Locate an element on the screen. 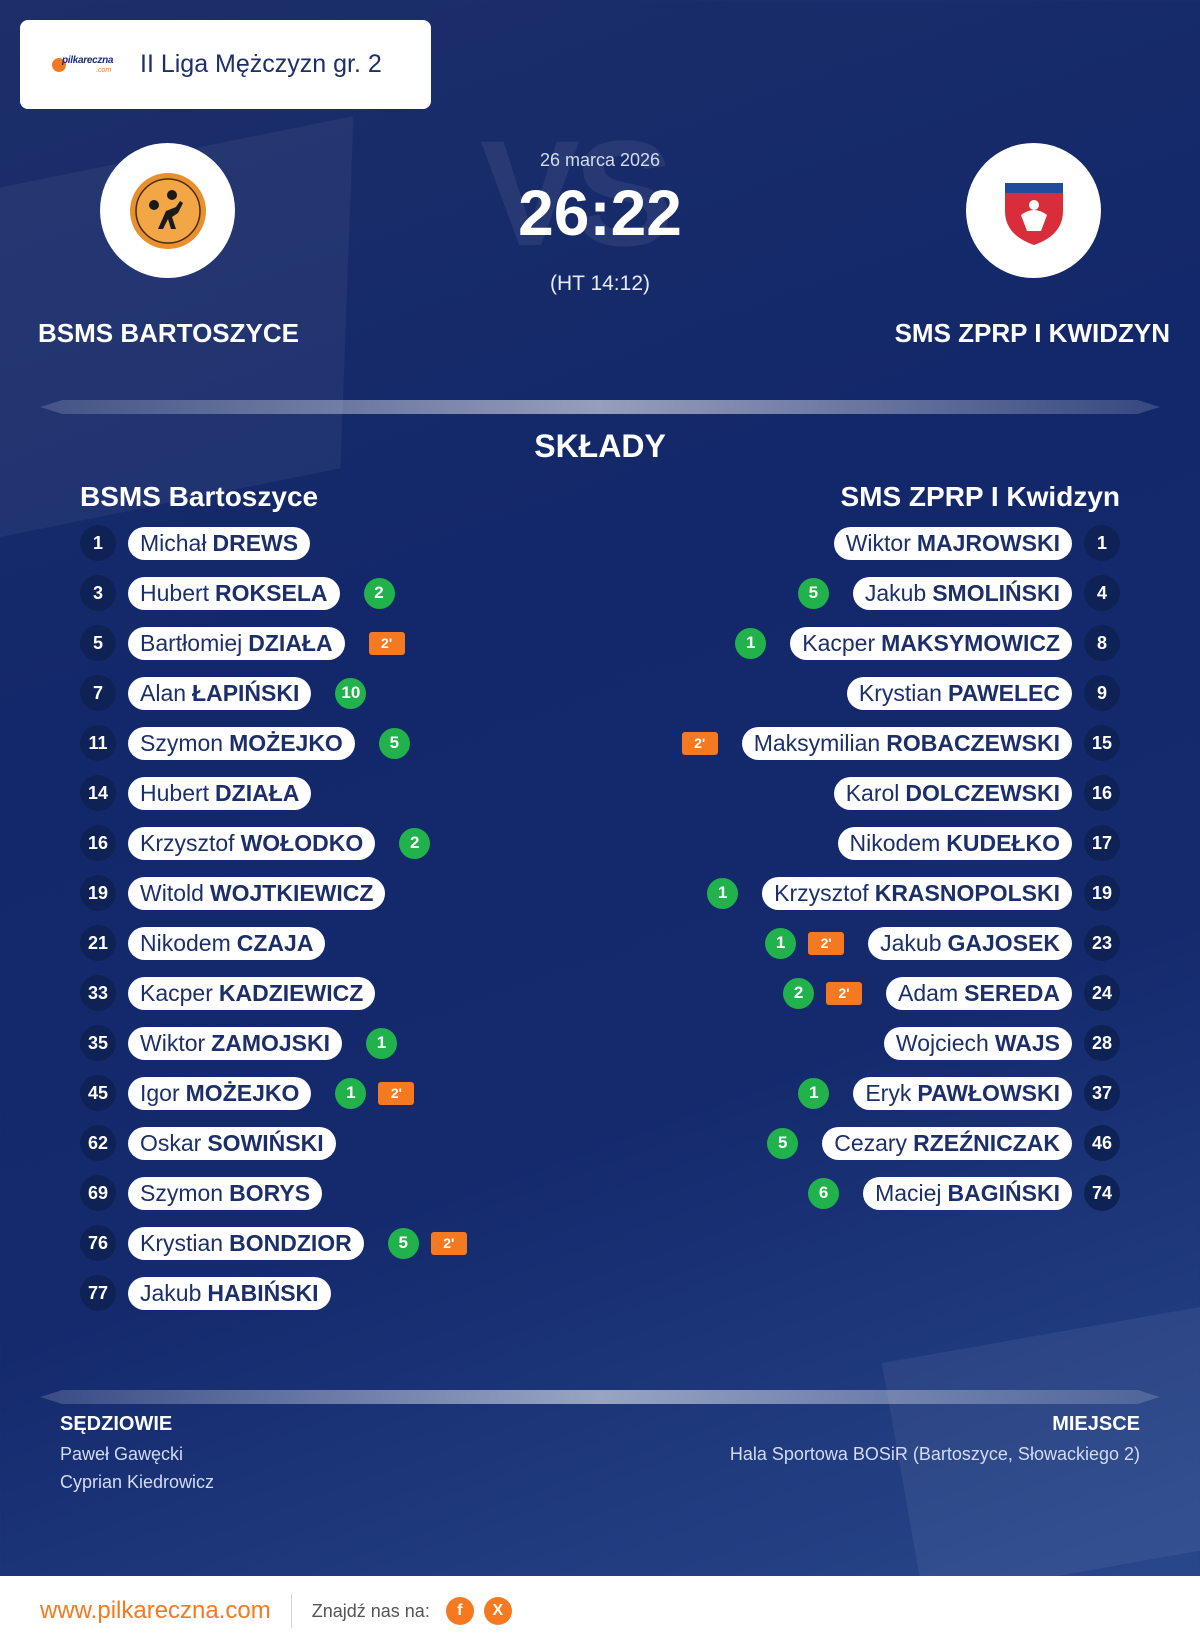 The height and width of the screenshot is (1646, 1200). player-last-name: KUDEŁKO is located at coordinates (1003, 842).